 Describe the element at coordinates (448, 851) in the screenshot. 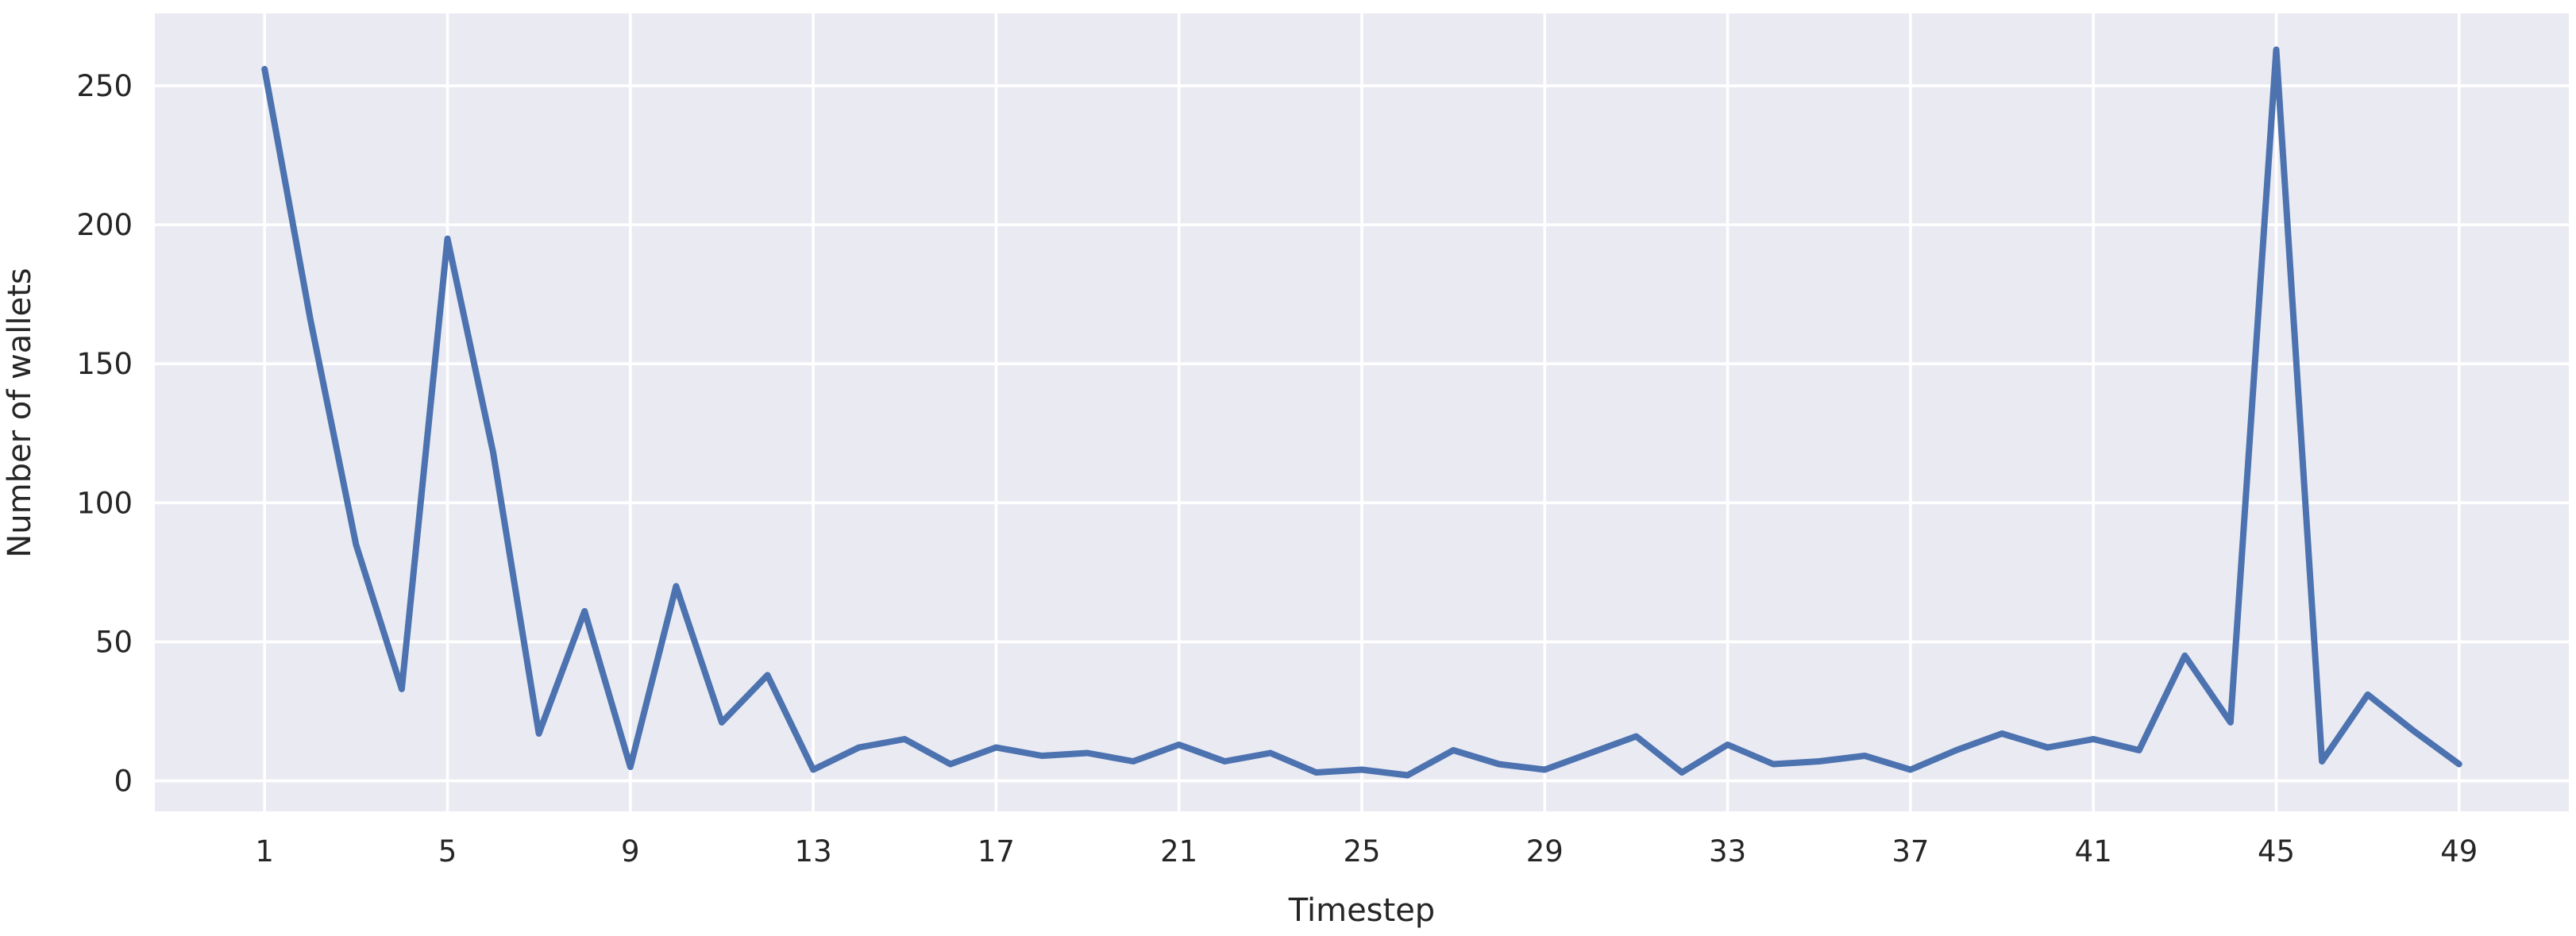

I see `x-tick-label: 5` at that location.